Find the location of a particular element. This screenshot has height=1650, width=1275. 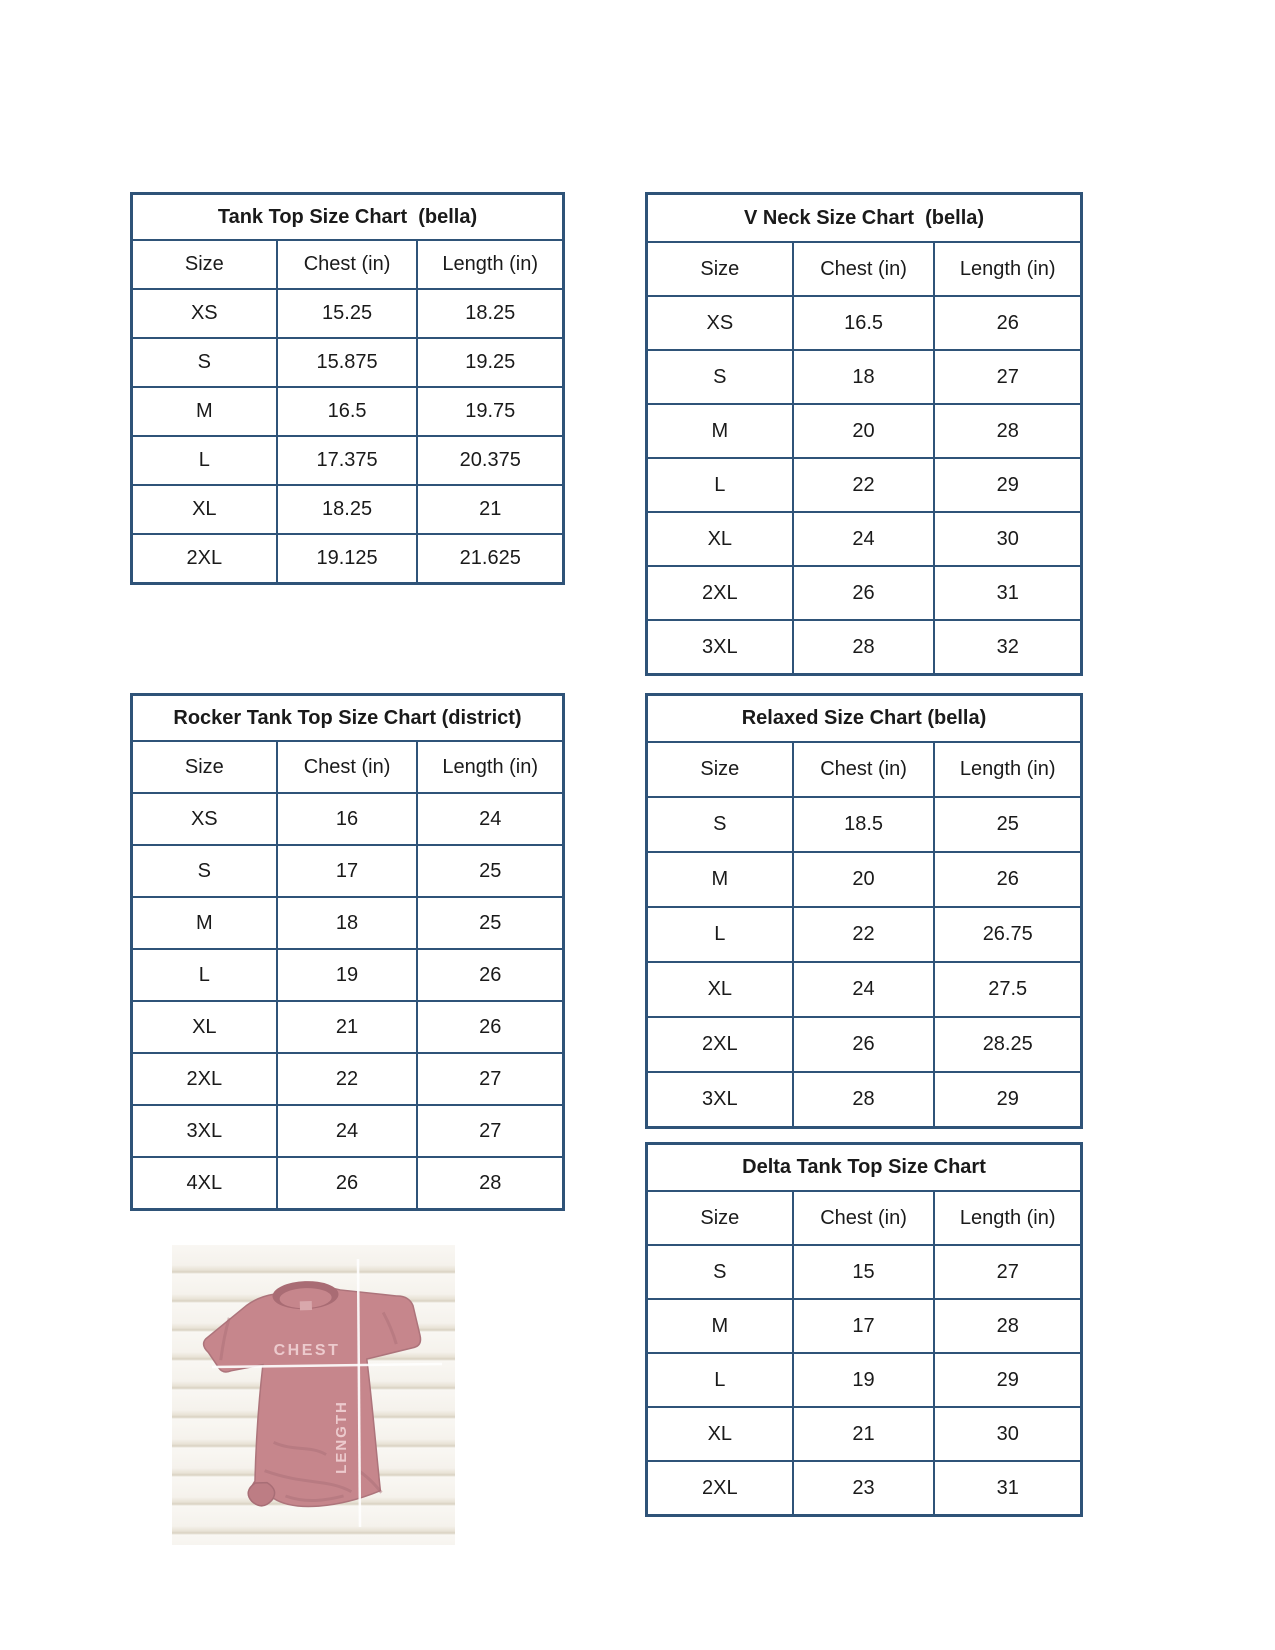

title-row: Rocker Tank Top Size Chart (district) is located at coordinates (347, 717).